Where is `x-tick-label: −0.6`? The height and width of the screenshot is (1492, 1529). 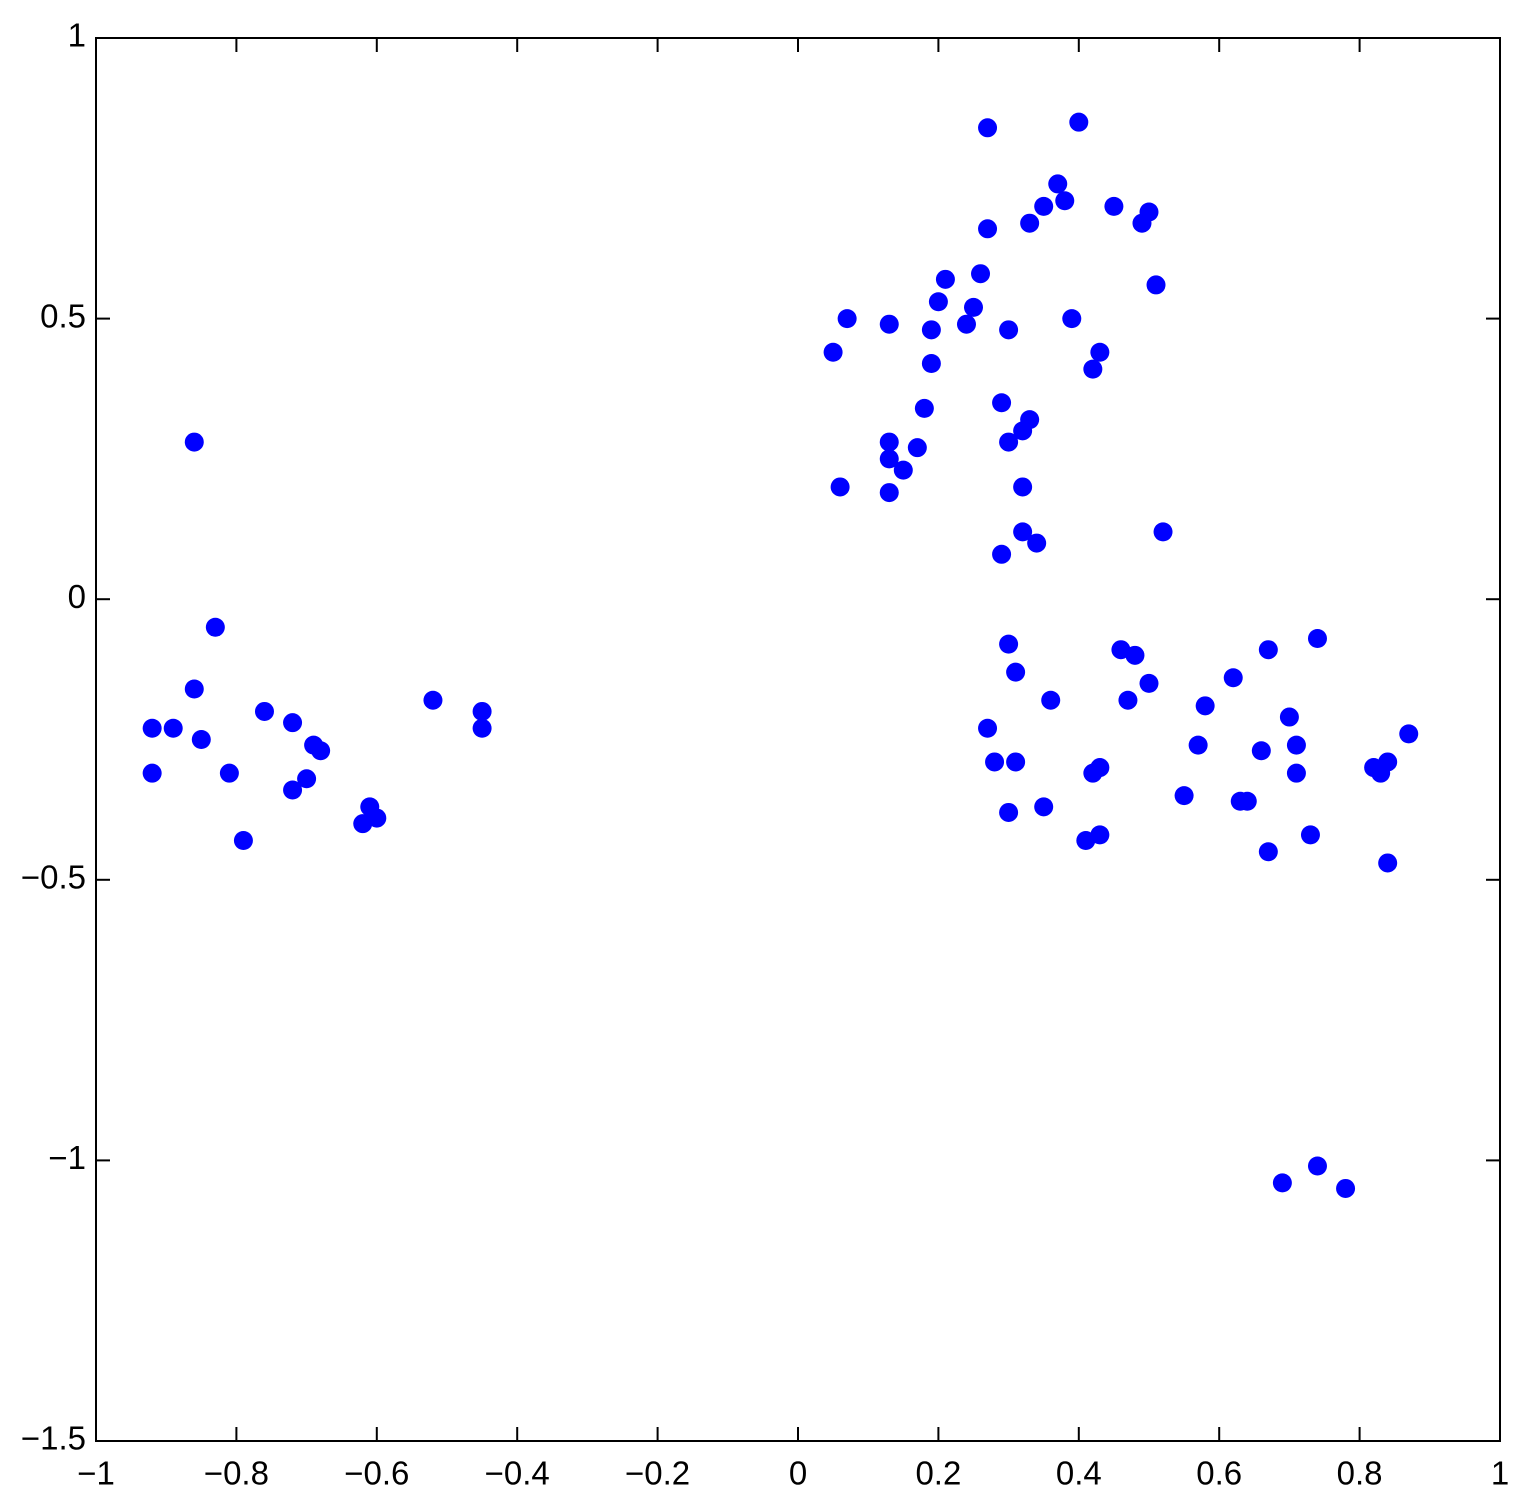
x-tick-label: −0.6 is located at coordinates (376, 1473).